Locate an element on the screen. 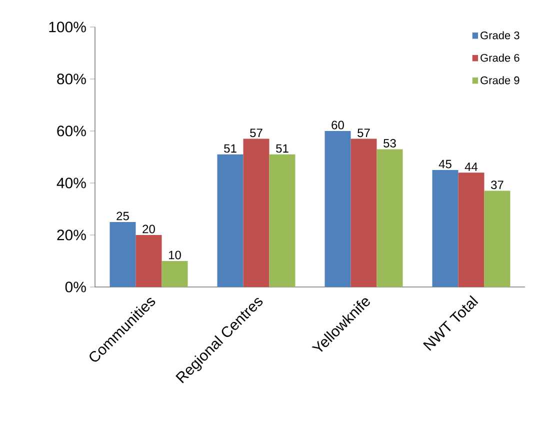  legend-label: Grade 3 is located at coordinates (500, 35).